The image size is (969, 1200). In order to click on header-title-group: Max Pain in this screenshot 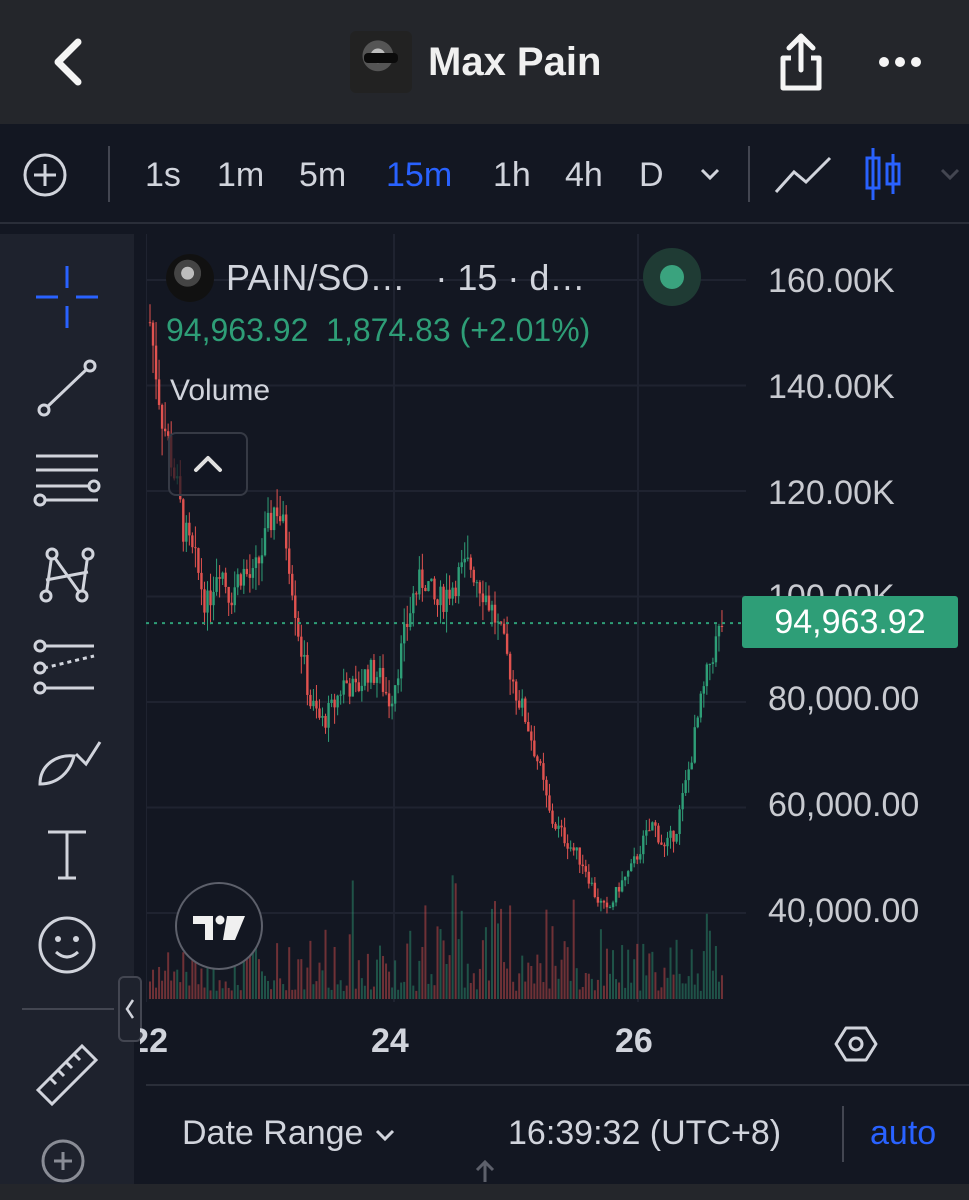, I will do `click(475, 62)`.